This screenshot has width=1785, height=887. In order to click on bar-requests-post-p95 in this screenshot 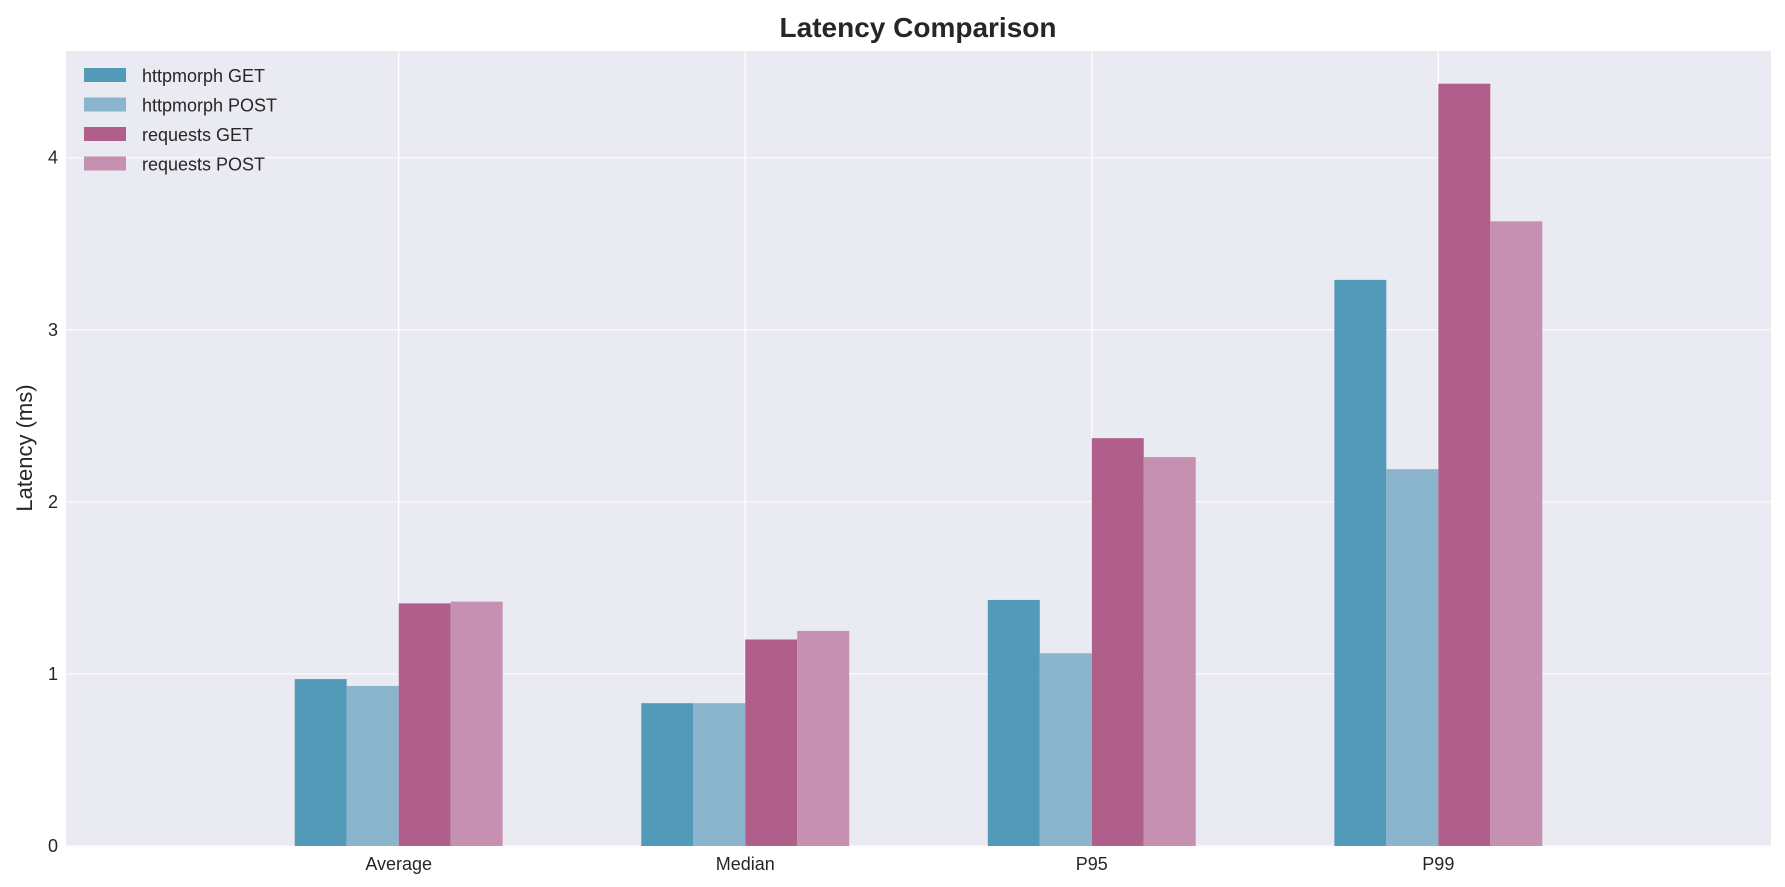, I will do `click(1169, 651)`.